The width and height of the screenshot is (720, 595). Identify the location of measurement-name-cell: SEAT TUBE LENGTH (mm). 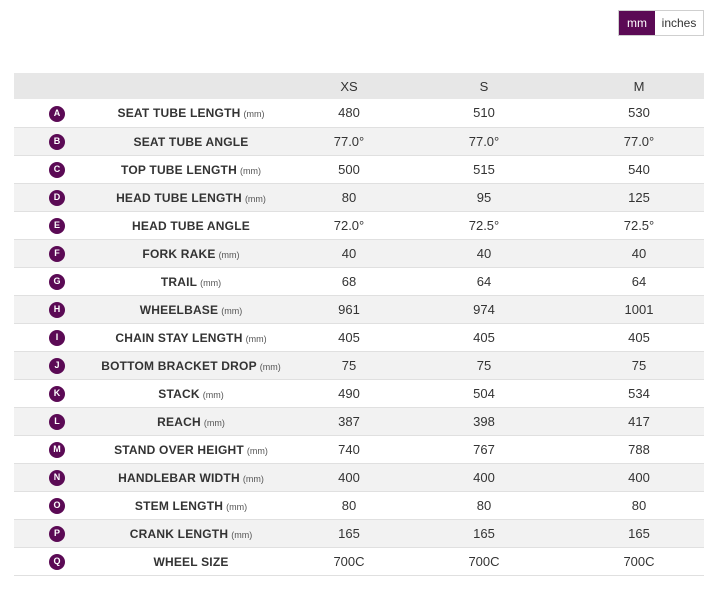
(189, 113).